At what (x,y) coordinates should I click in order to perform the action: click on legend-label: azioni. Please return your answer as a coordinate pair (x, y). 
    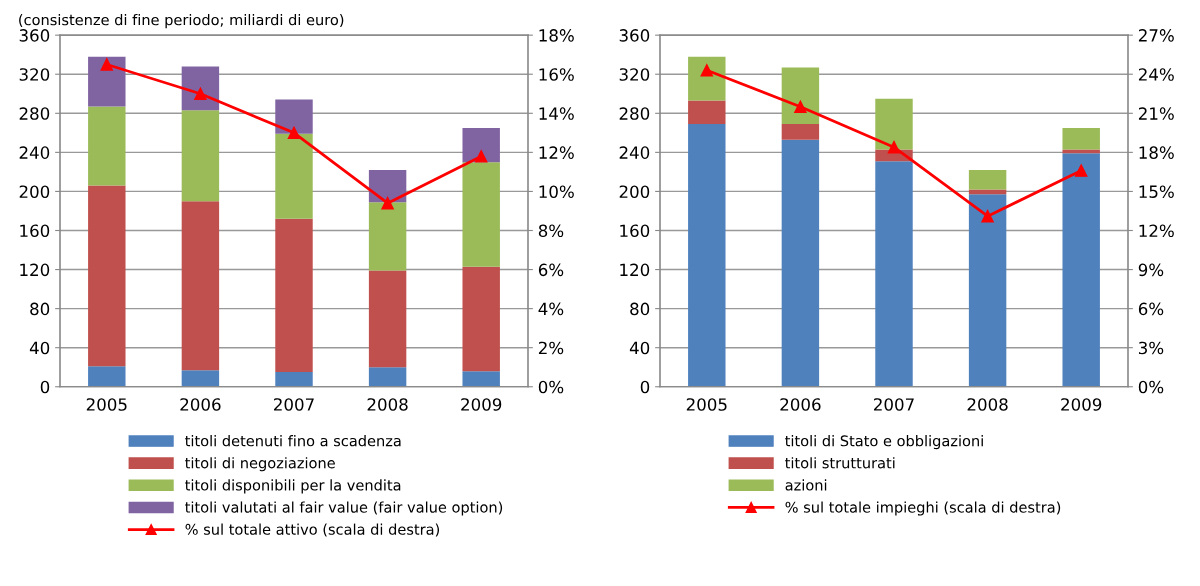
    Looking at the image, I should click on (806, 485).